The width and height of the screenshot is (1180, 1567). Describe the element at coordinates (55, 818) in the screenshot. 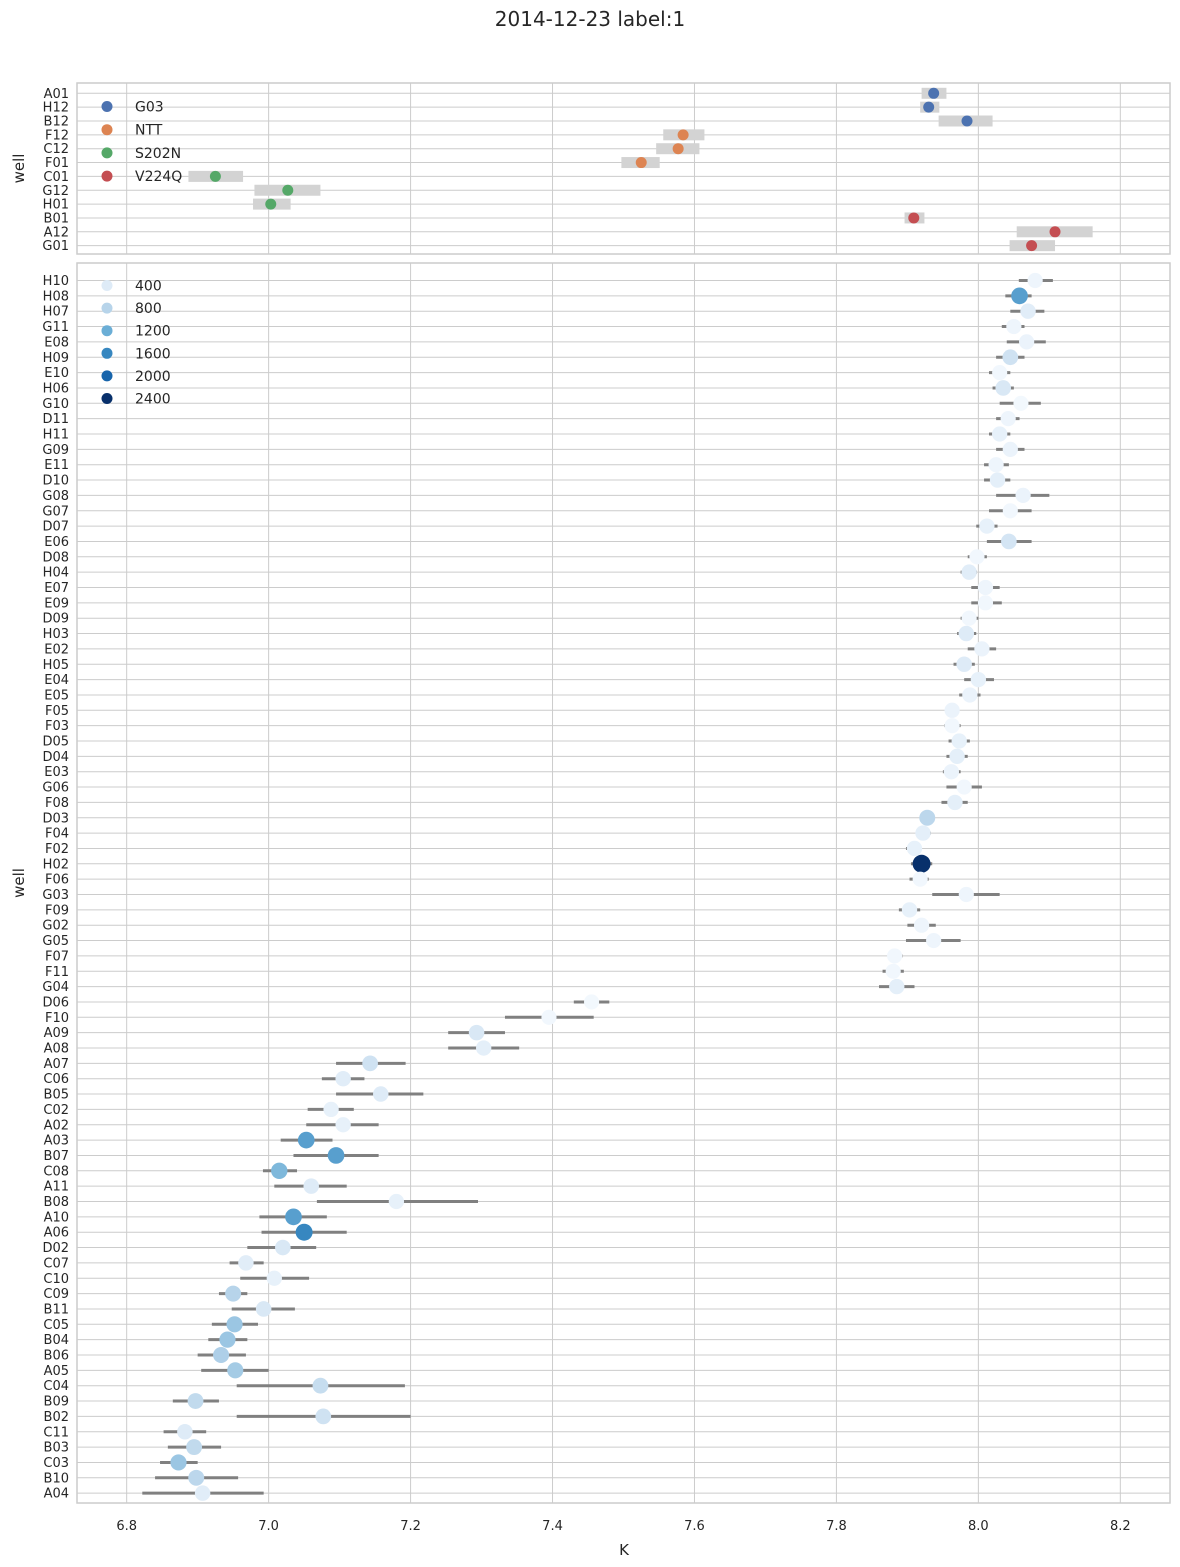

I see `y-tick-label: D03` at that location.